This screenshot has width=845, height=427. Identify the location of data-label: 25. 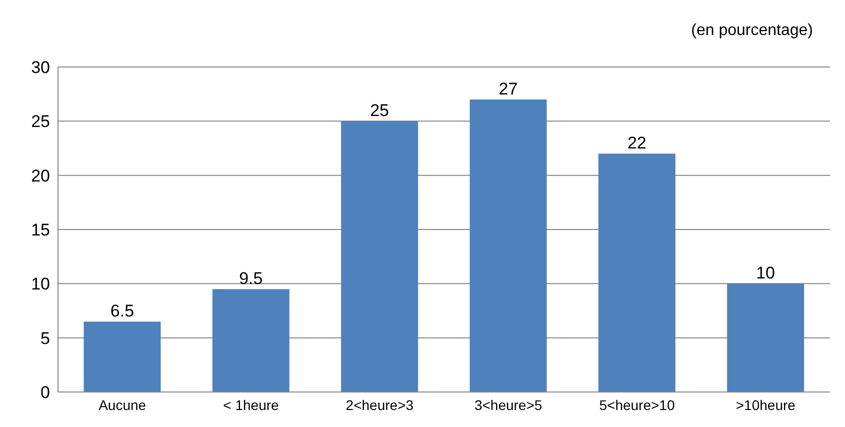
(380, 110).